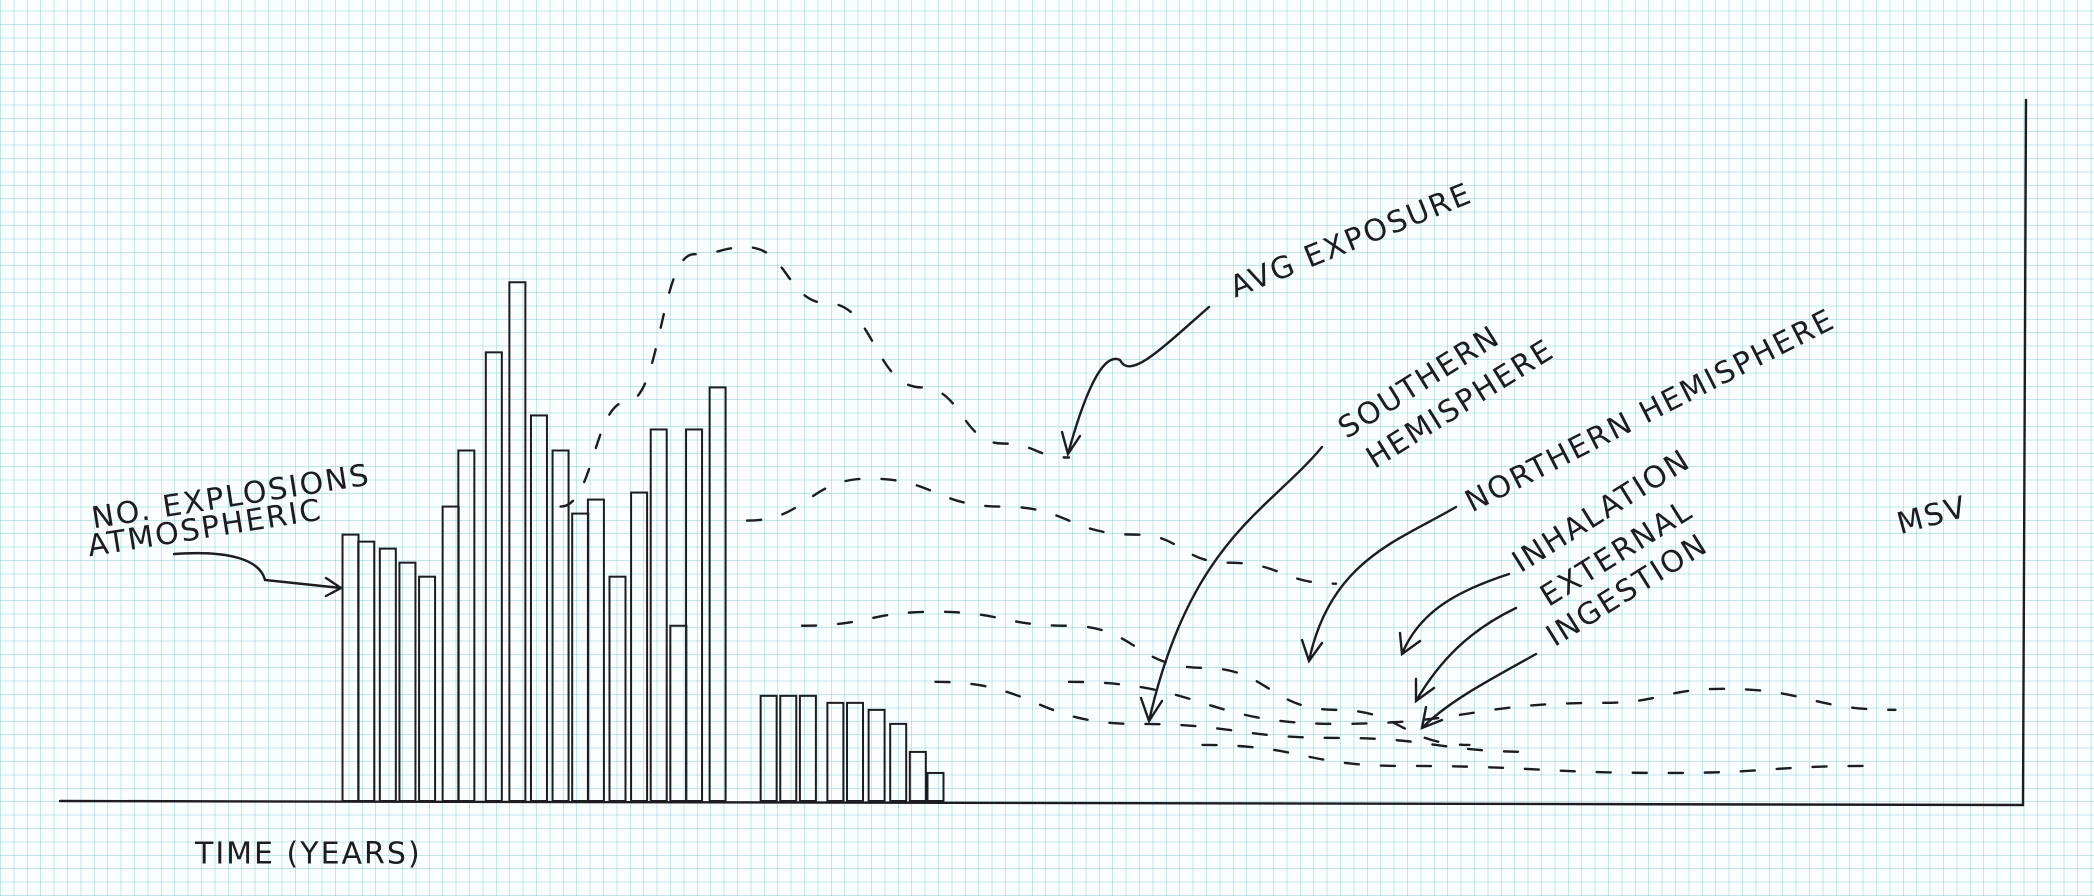  I want to click on right-axis, so click(2024, 452).